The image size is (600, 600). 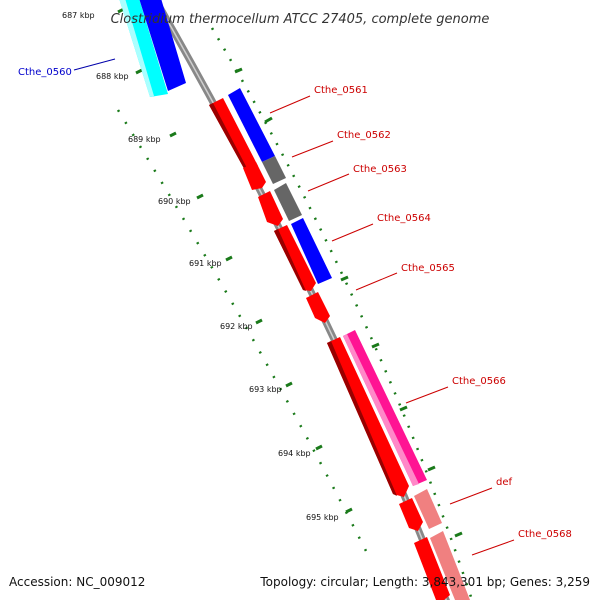 What do you see at coordinates (265, 389) in the screenshot?
I see `scale-label: 693 kbp` at bounding box center [265, 389].